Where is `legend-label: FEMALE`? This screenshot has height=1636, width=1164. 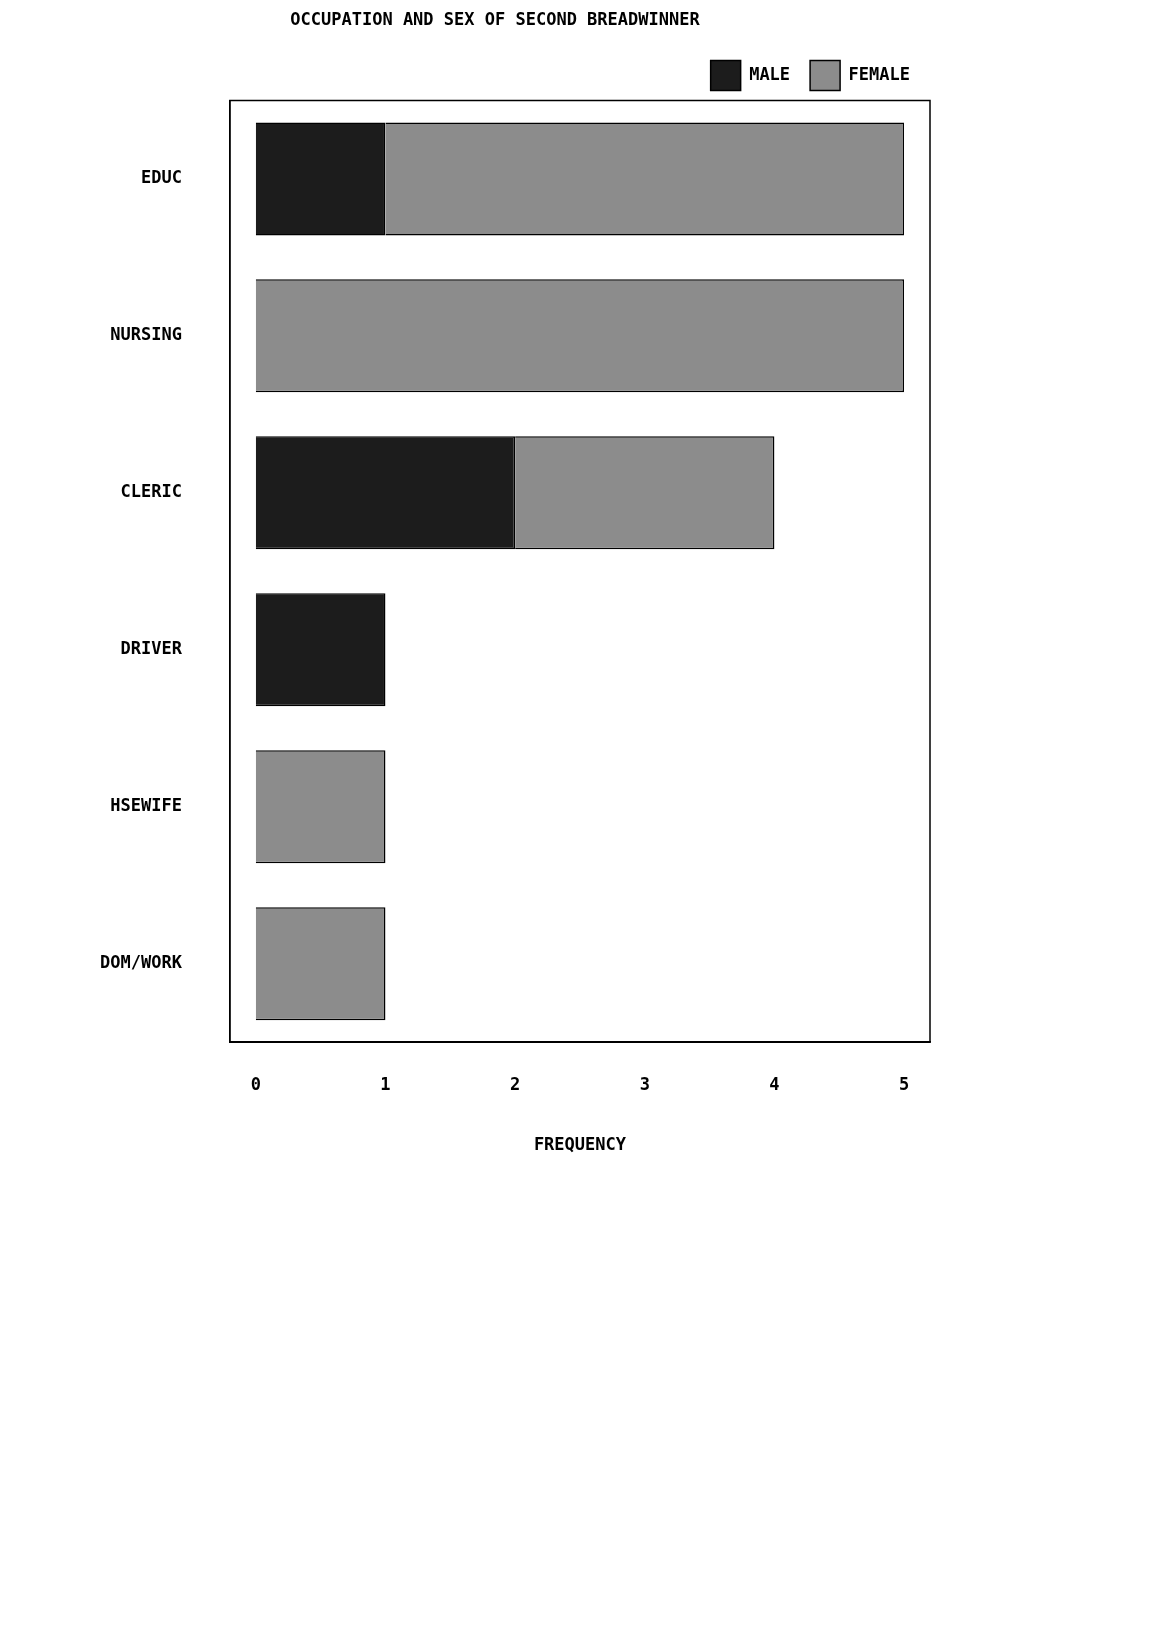 legend-label: FEMALE is located at coordinates (879, 73).